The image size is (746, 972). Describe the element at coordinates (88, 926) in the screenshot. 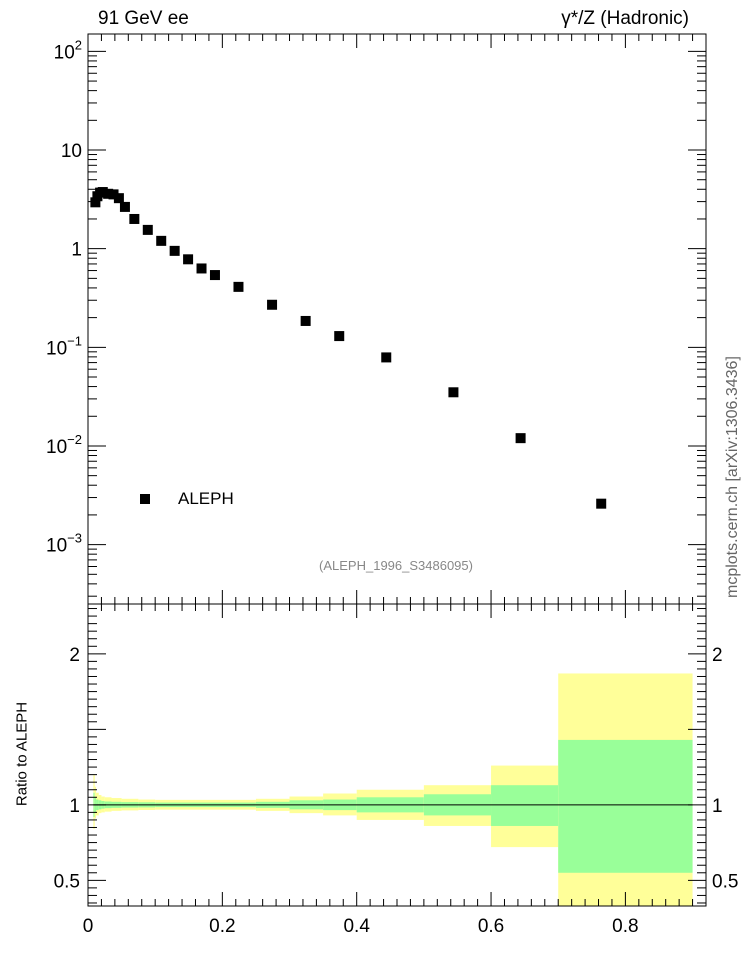

I see `ratio-x-tick-label: 0` at that location.